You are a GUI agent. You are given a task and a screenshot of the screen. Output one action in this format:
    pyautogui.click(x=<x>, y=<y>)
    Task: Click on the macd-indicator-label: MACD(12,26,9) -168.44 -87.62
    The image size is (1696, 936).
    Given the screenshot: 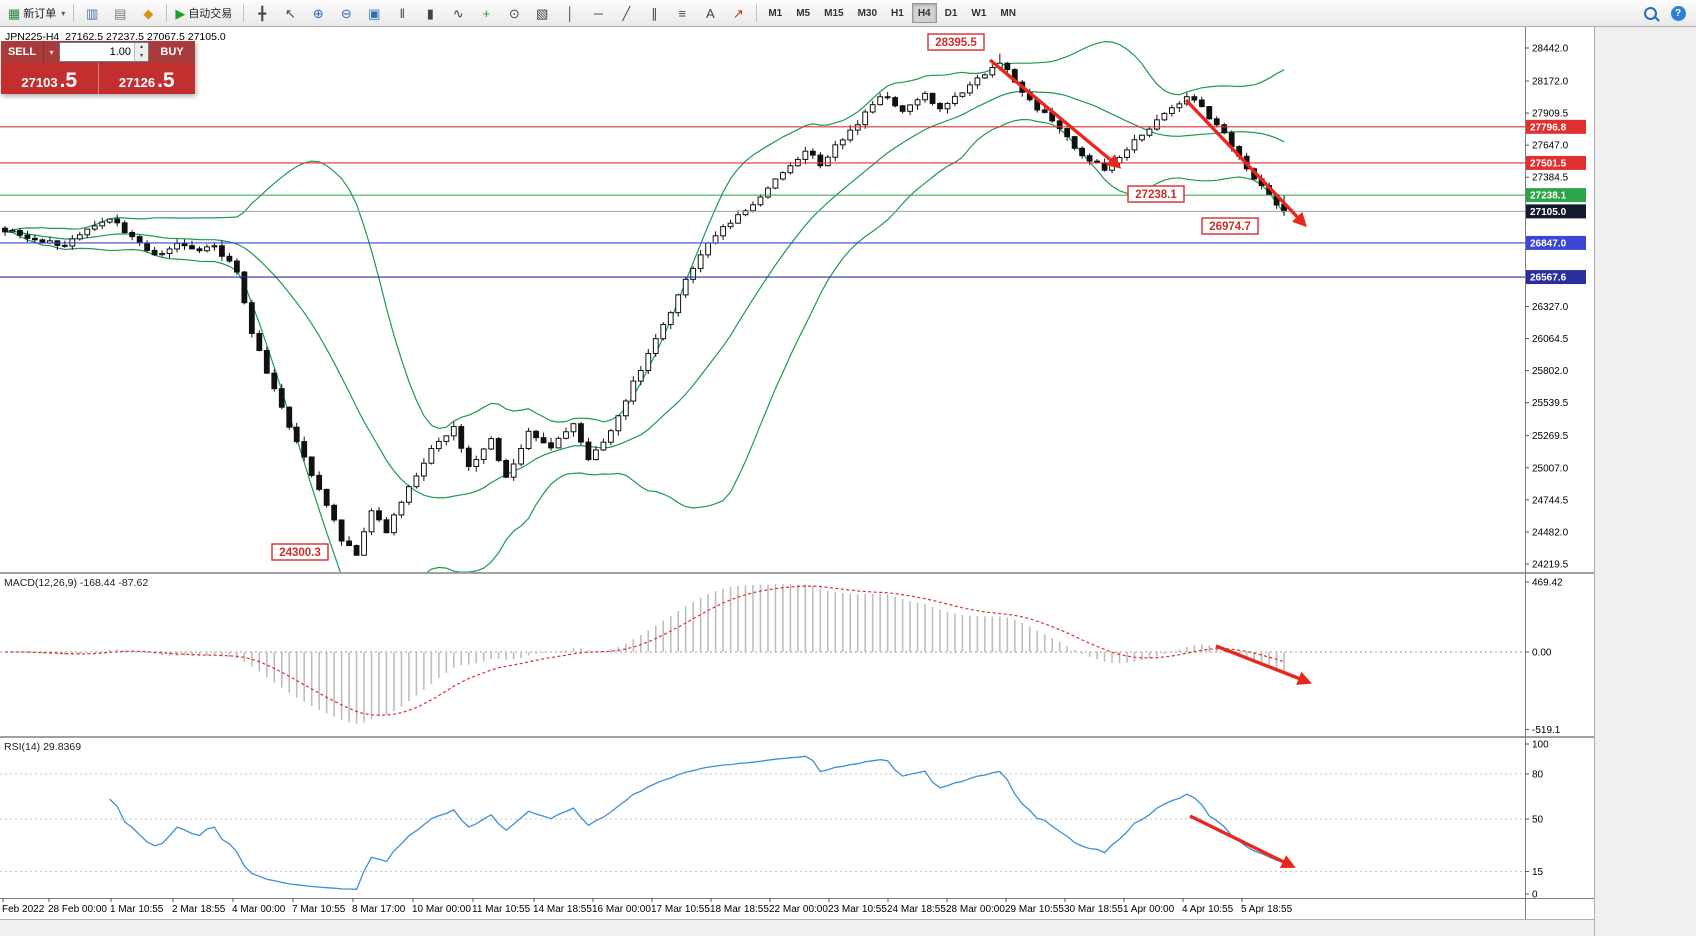 What is the action you would take?
    pyautogui.click(x=76, y=583)
    